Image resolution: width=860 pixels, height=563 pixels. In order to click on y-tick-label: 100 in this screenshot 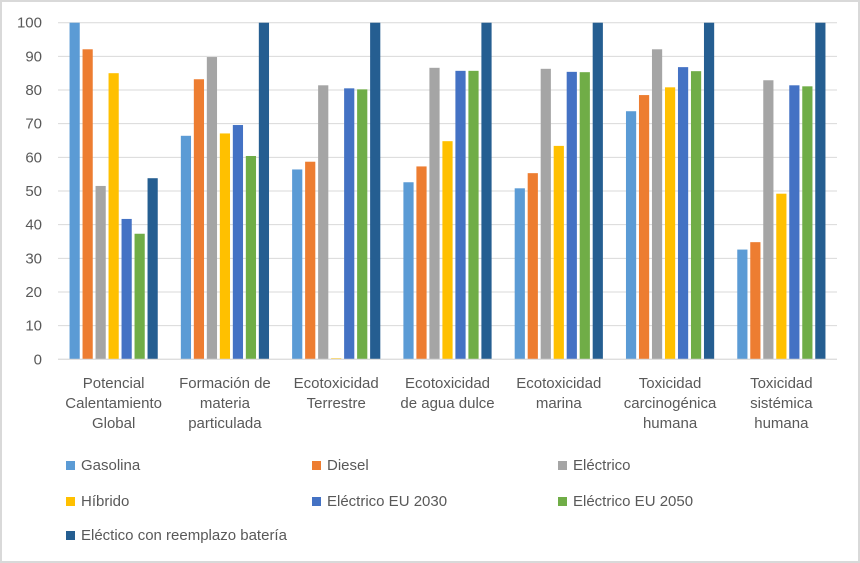, I will do `click(29, 23)`.